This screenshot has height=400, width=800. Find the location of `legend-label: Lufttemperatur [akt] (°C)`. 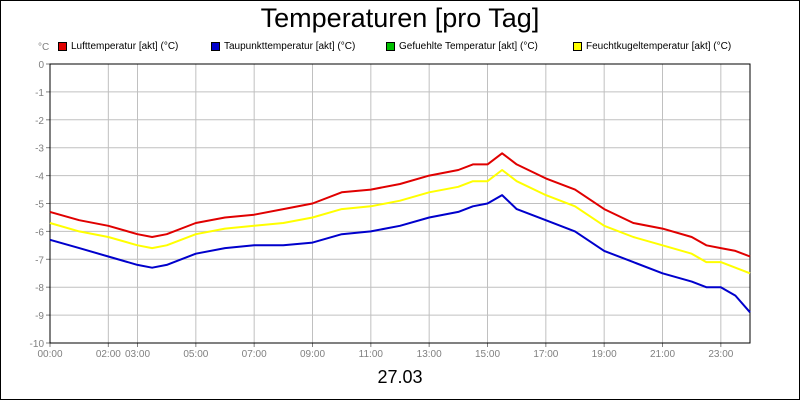

legend-label: Lufttemperatur [akt] (°C) is located at coordinates (125, 46).